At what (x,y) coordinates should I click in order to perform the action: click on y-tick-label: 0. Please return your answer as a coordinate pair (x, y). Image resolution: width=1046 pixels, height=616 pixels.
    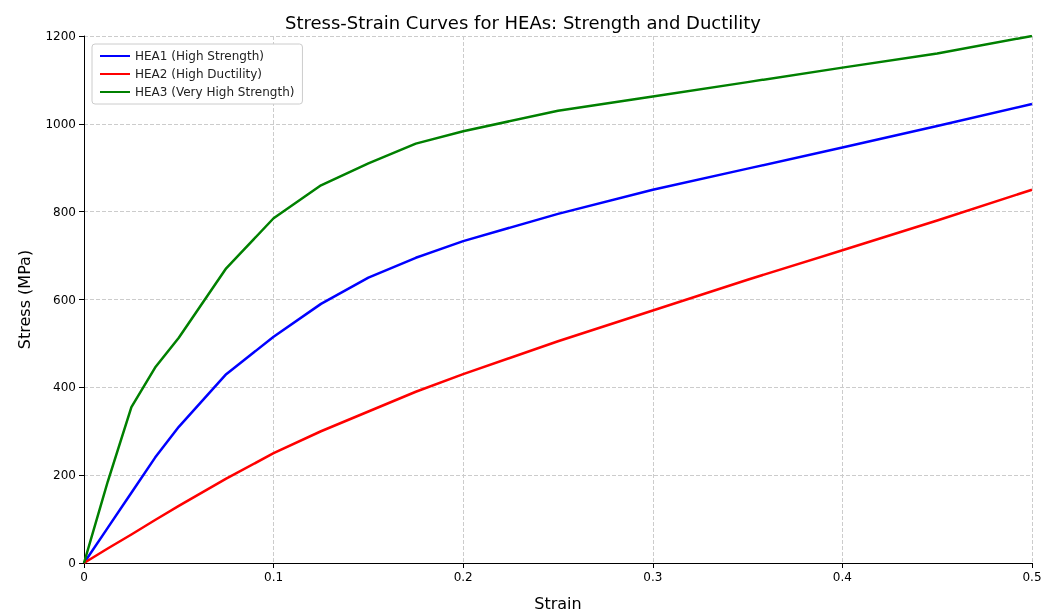
    Looking at the image, I should click on (72, 563).